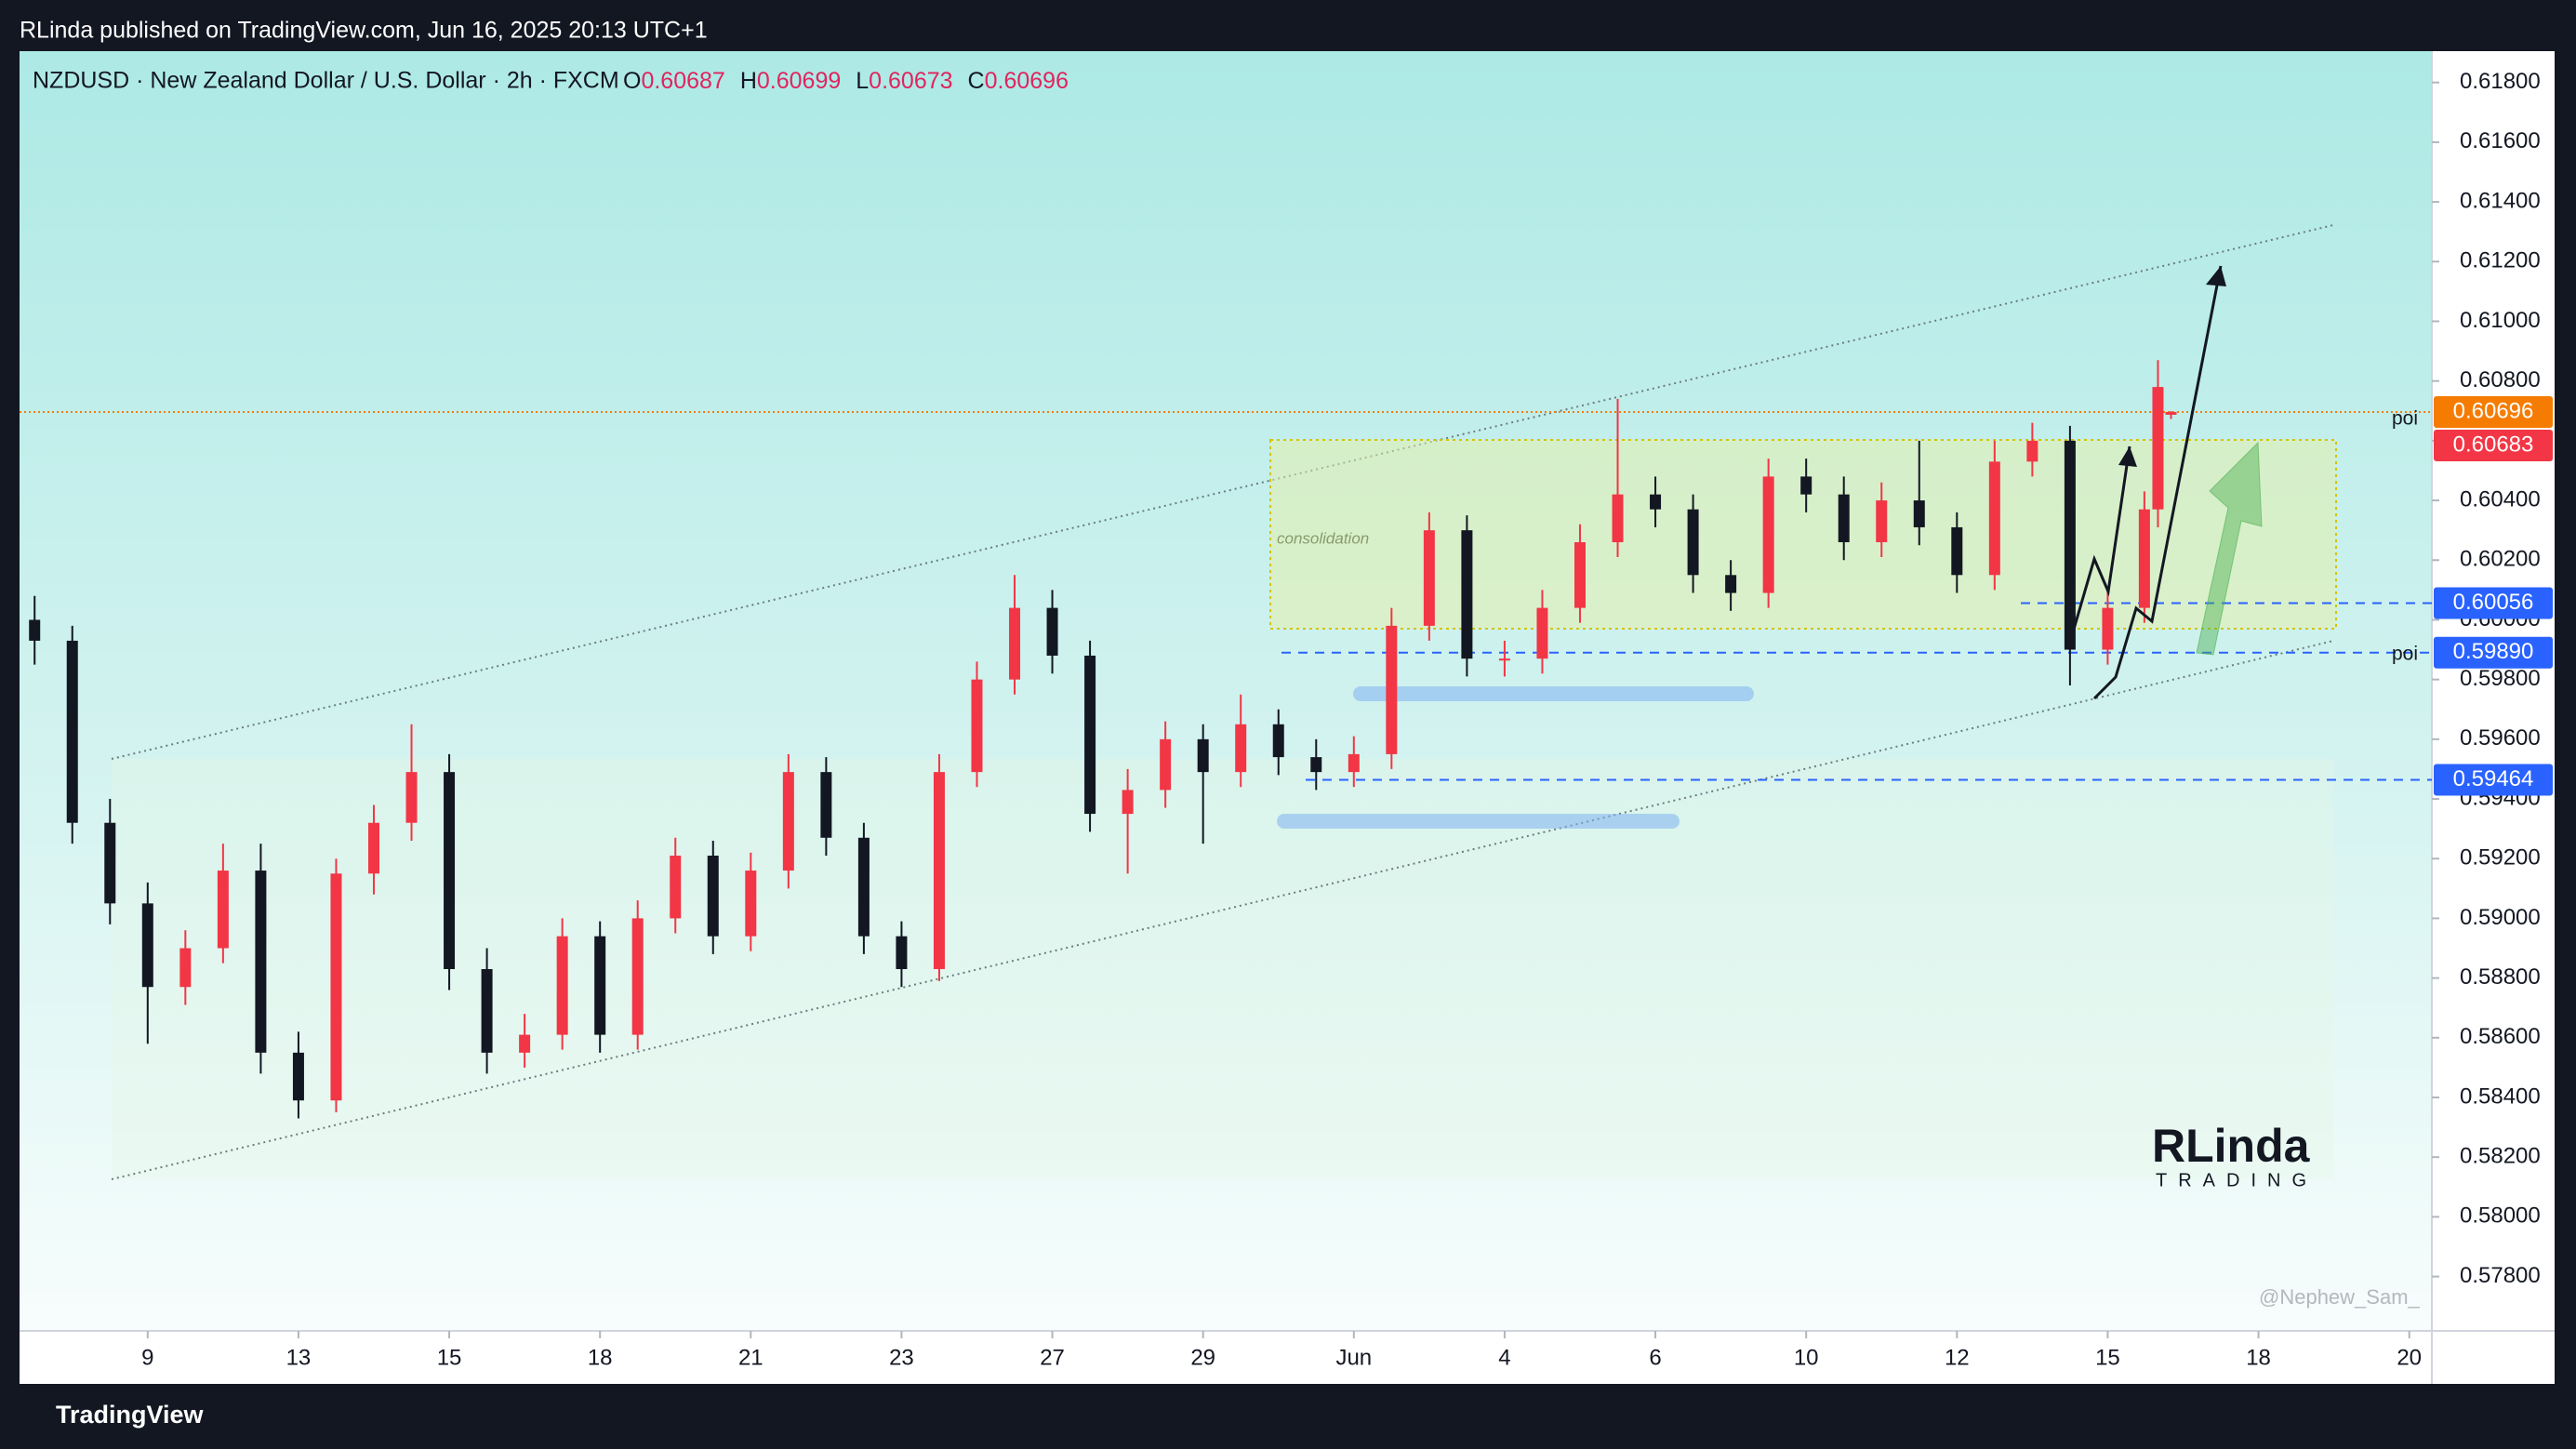  Describe the element at coordinates (1226, 1357) in the screenshot. I see `time-axis` at that location.